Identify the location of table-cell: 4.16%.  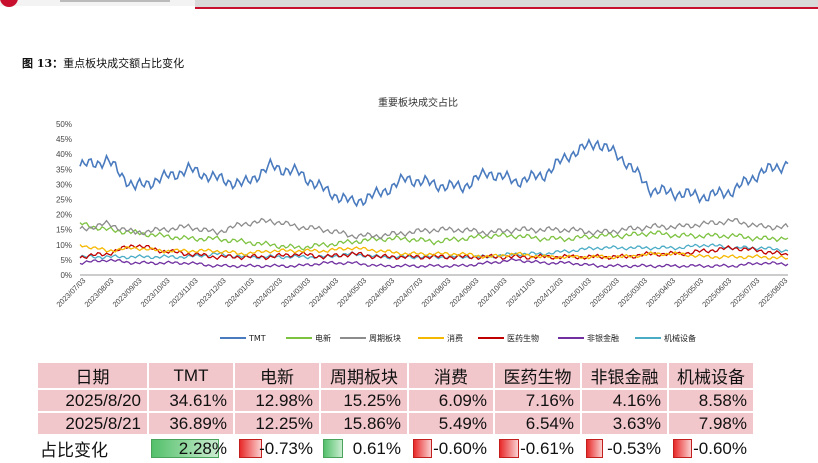
(625, 401).